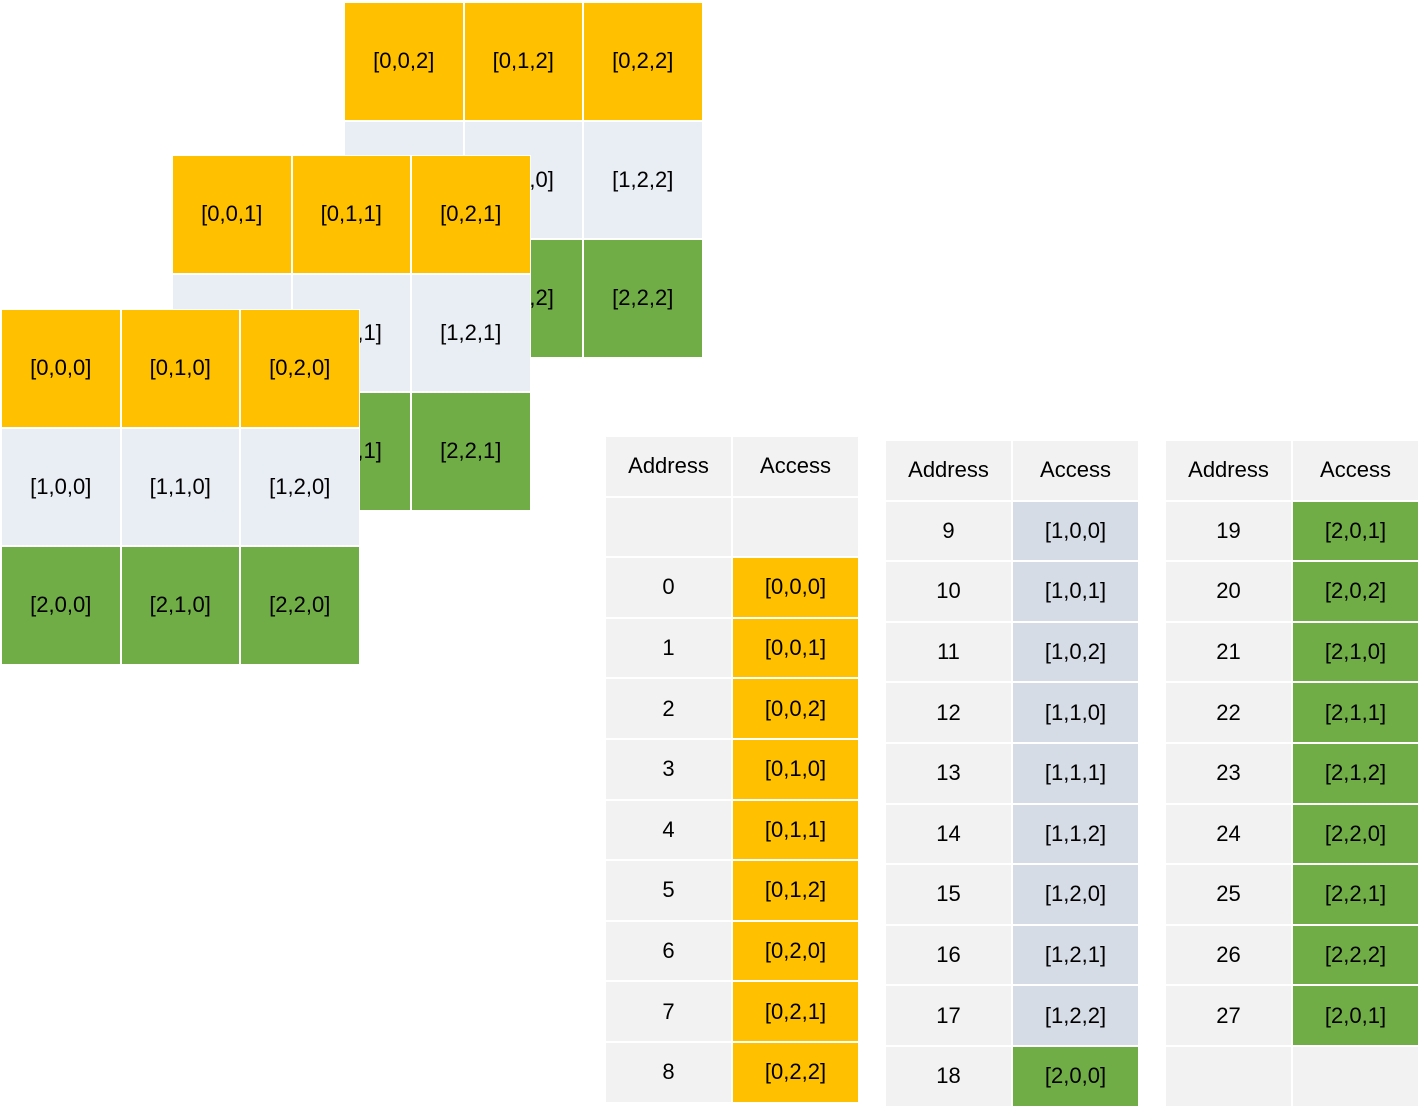  I want to click on access-cell: [0,0,0], so click(795, 587).